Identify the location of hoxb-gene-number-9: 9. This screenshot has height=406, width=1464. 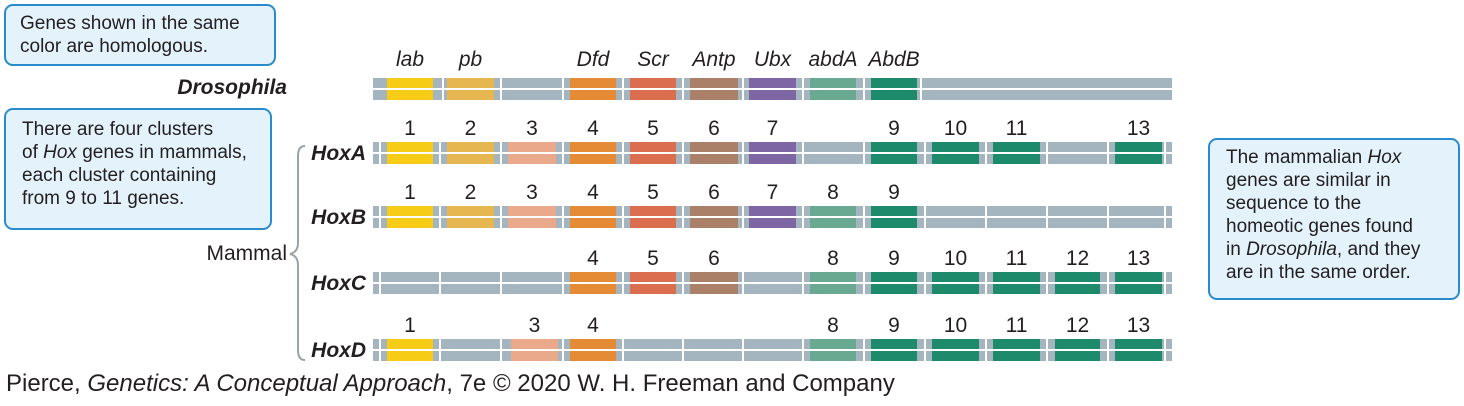
(894, 192).